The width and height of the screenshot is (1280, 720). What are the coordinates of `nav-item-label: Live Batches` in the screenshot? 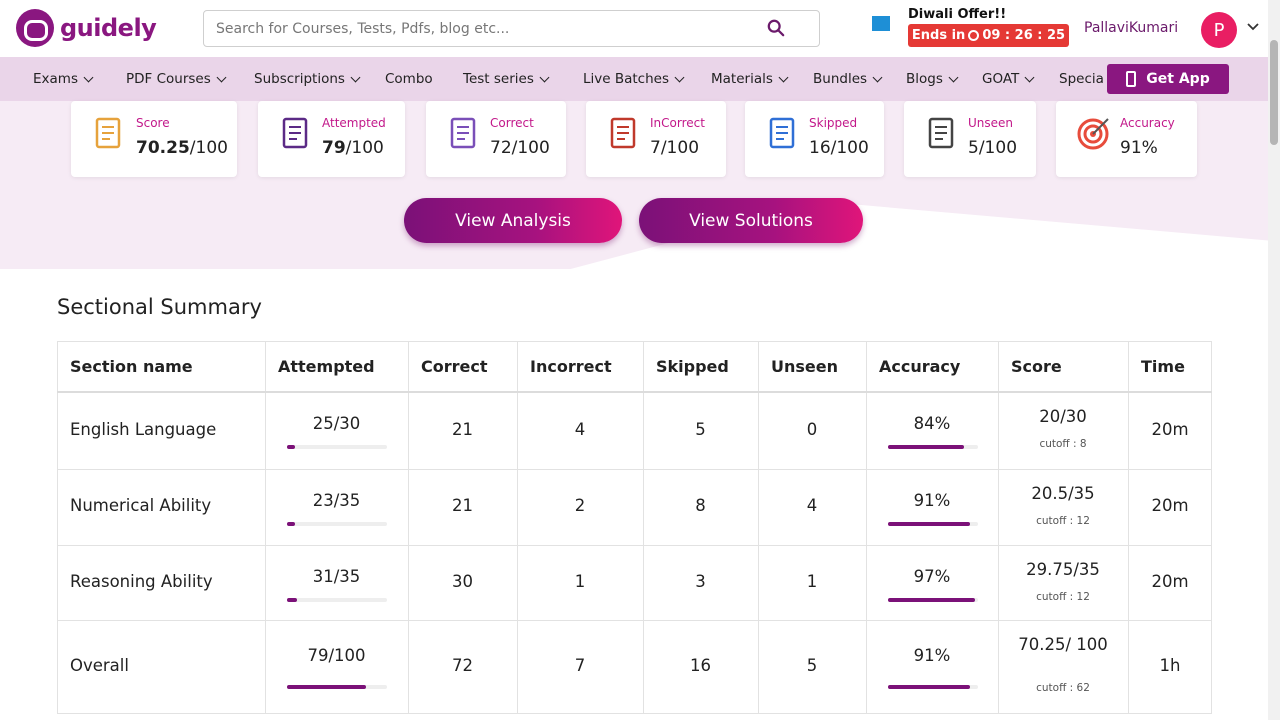 It's located at (626, 79).